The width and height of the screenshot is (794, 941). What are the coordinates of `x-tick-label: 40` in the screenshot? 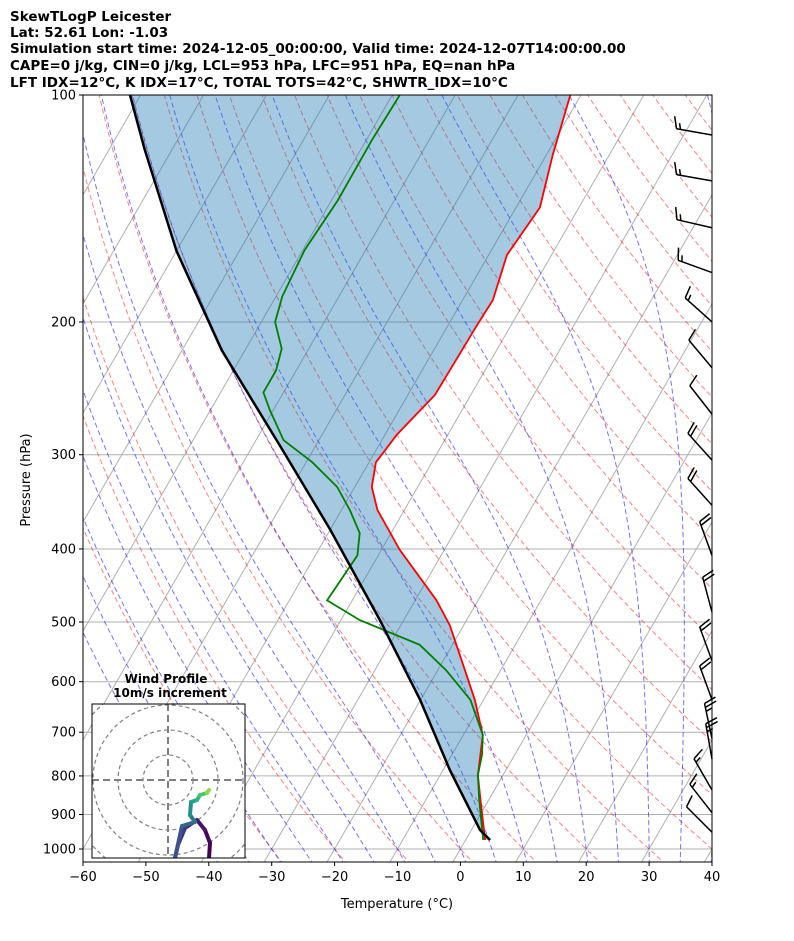 It's located at (712, 877).